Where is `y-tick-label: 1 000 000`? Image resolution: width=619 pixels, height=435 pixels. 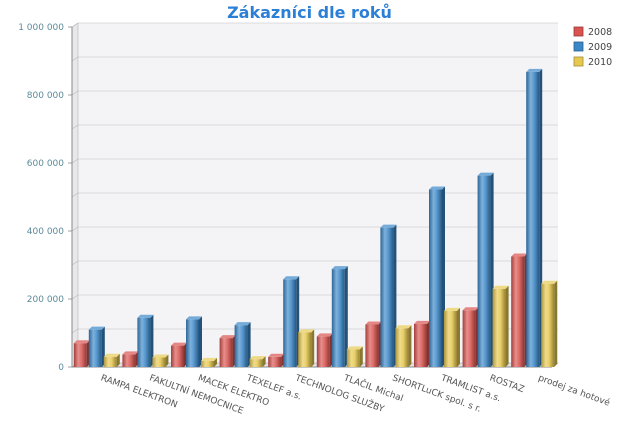
y-tick-label: 1 000 000 is located at coordinates (41, 28).